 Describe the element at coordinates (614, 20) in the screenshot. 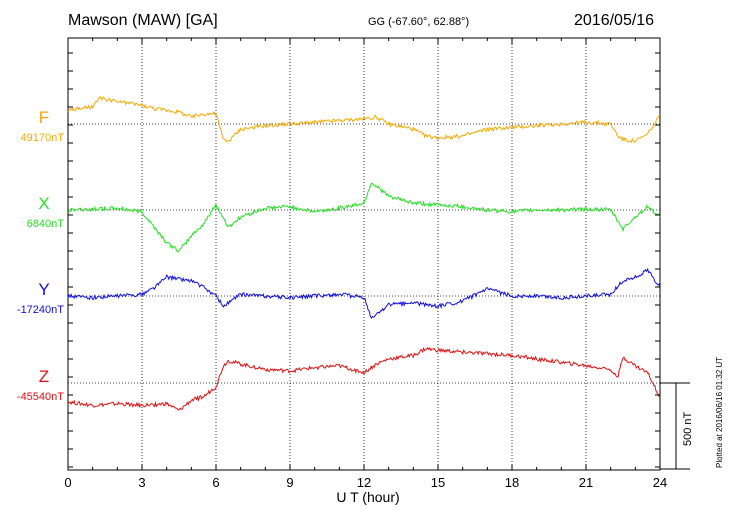

I see `chart-date: 2016/05/16` at that location.